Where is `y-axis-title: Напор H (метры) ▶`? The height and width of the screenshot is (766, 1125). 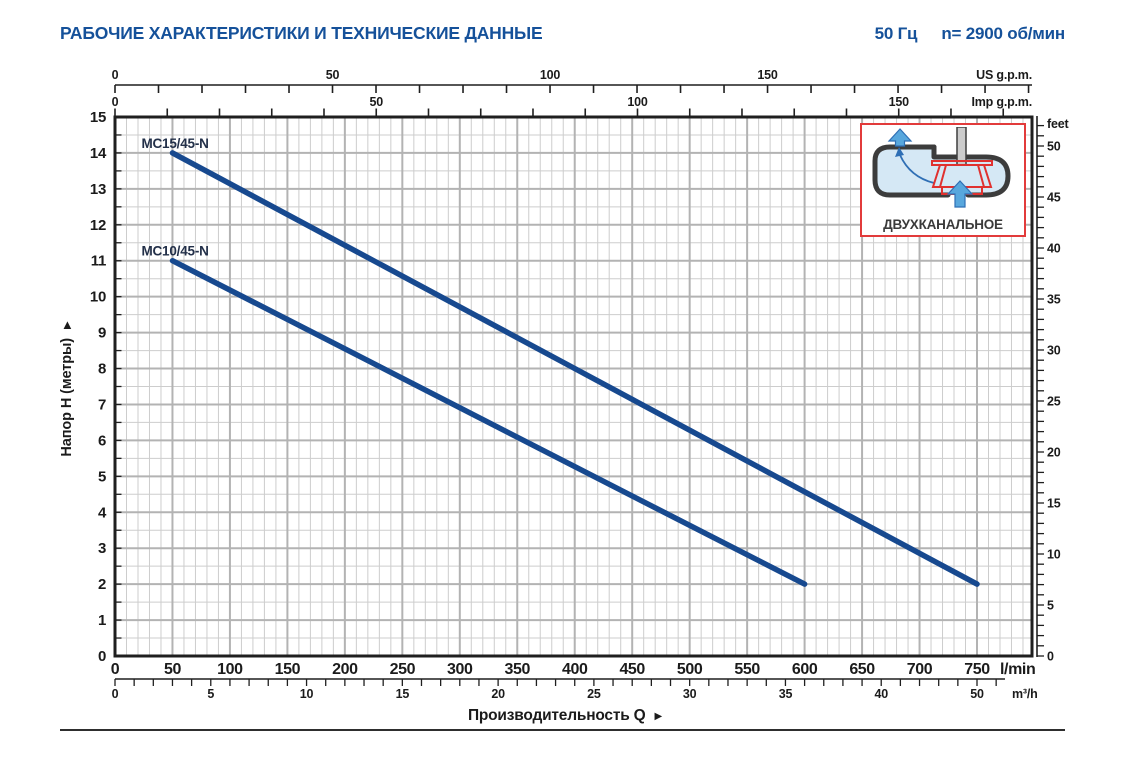 y-axis-title: Напор H (метры) ▶ is located at coordinates (67, 388).